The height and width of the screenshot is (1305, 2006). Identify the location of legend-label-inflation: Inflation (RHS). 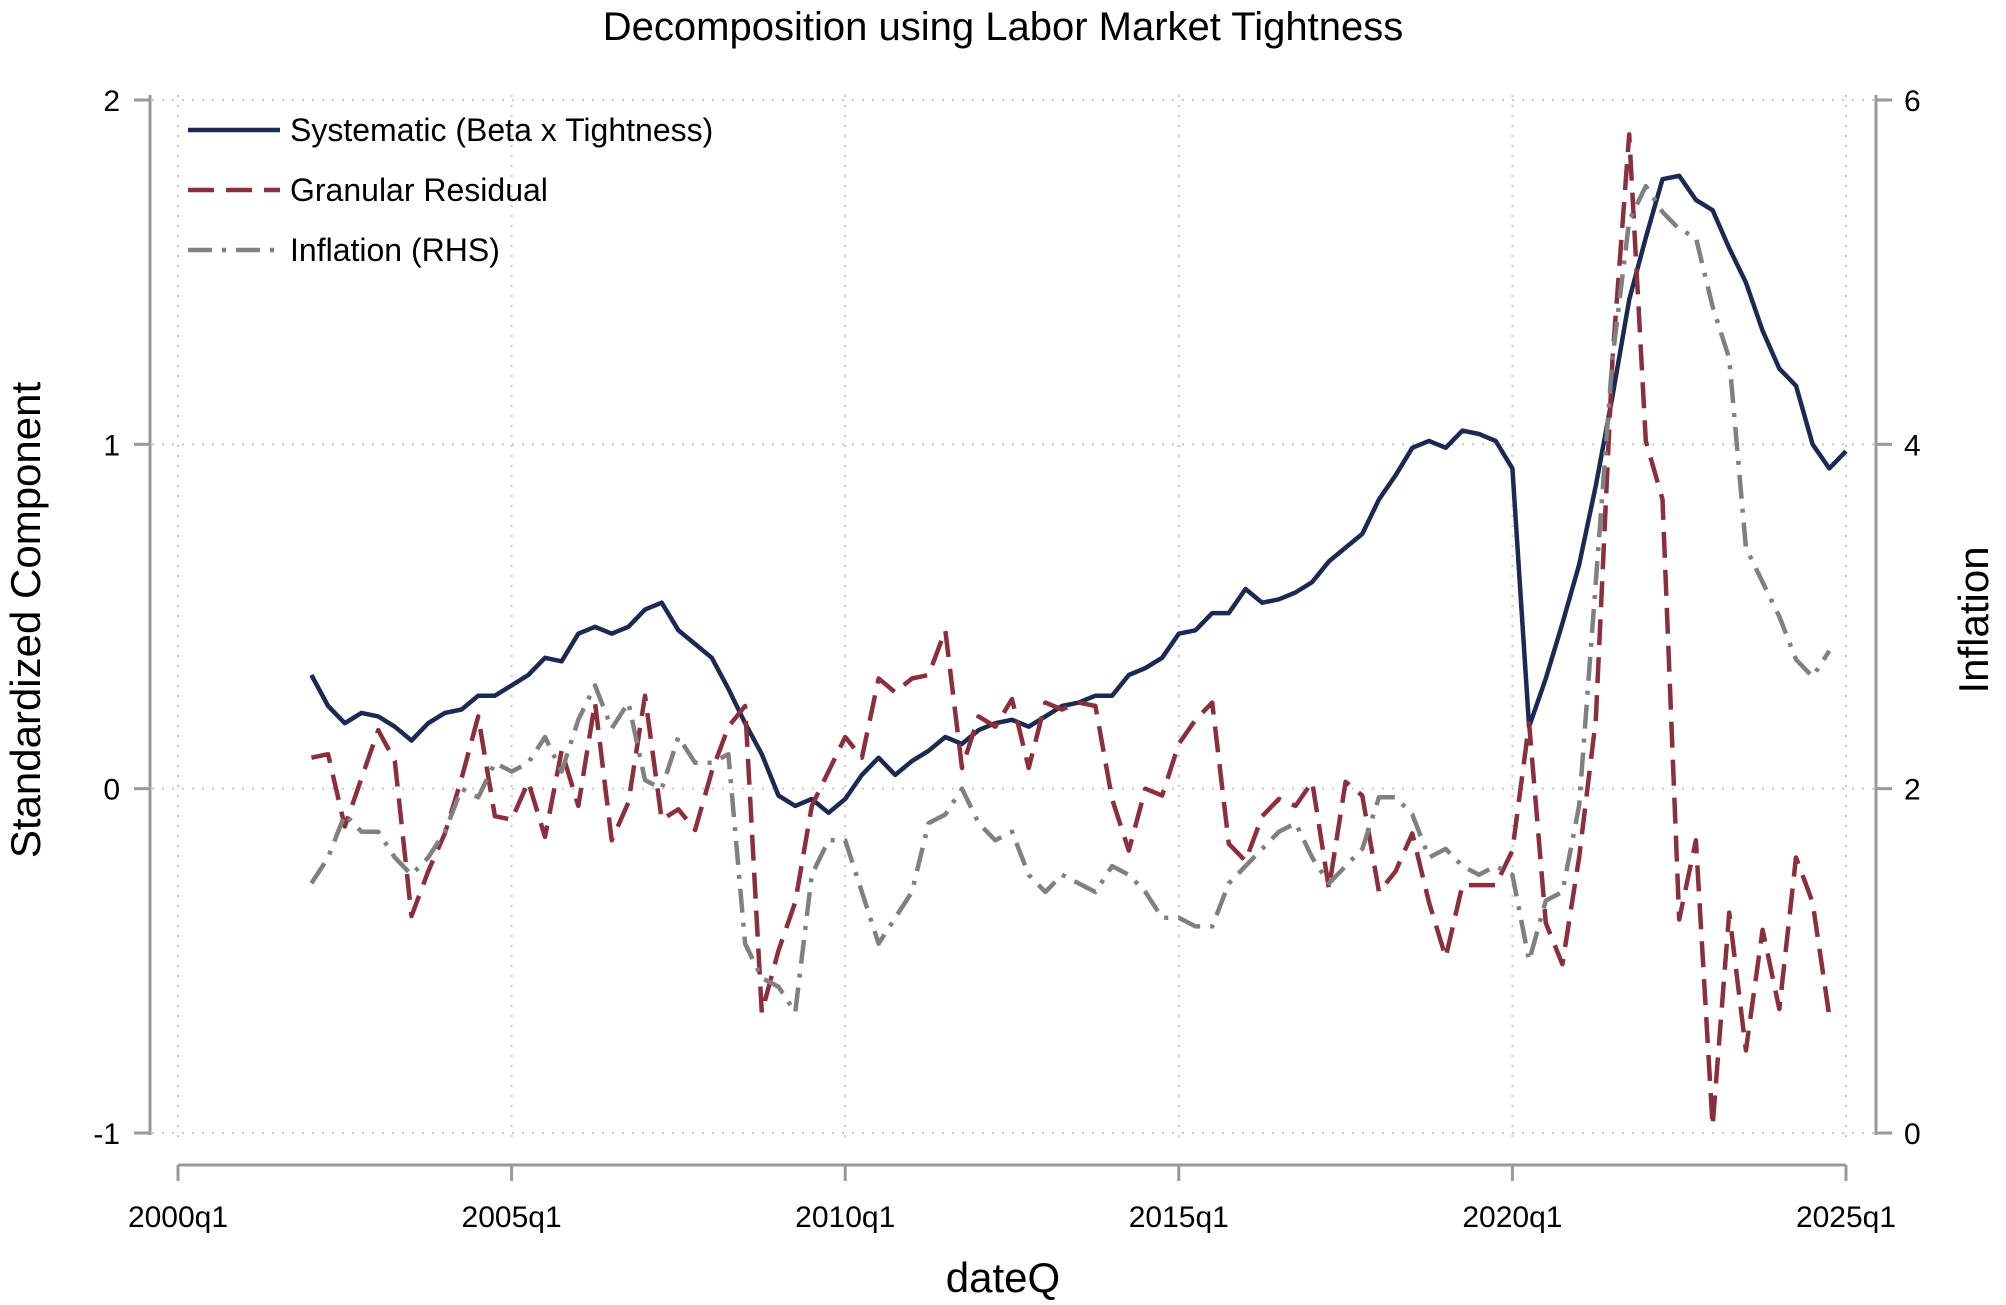
(395, 250).